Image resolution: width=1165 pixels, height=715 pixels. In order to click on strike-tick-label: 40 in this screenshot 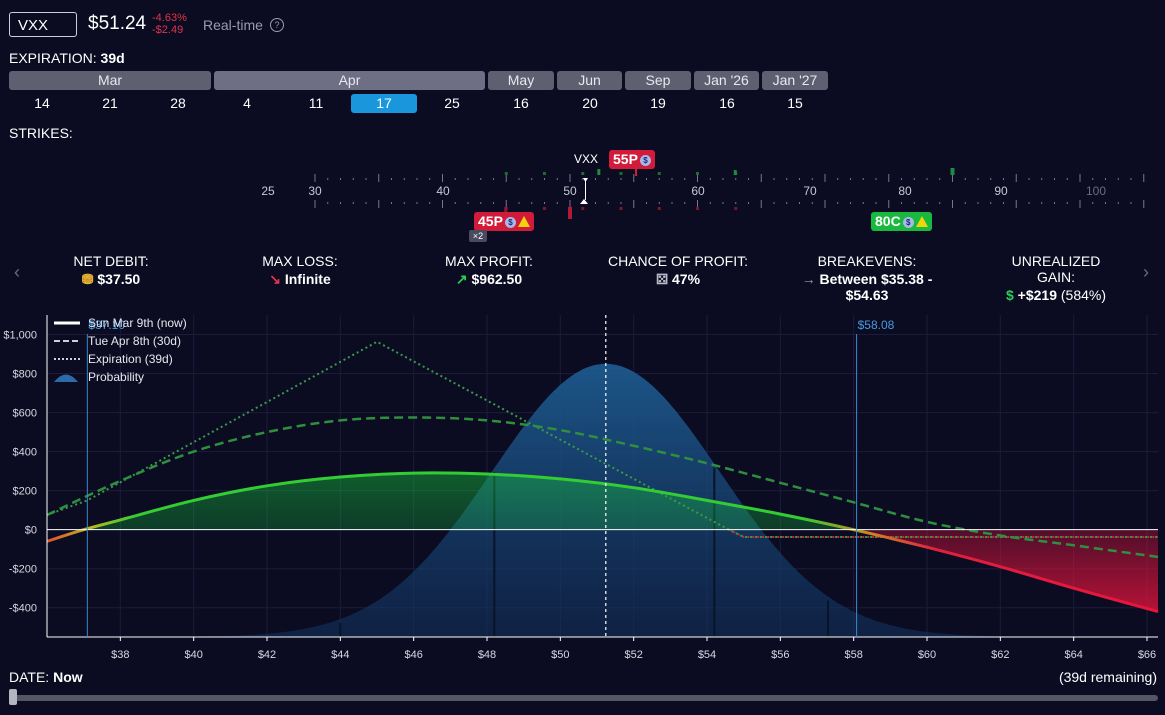, I will do `click(443, 191)`.